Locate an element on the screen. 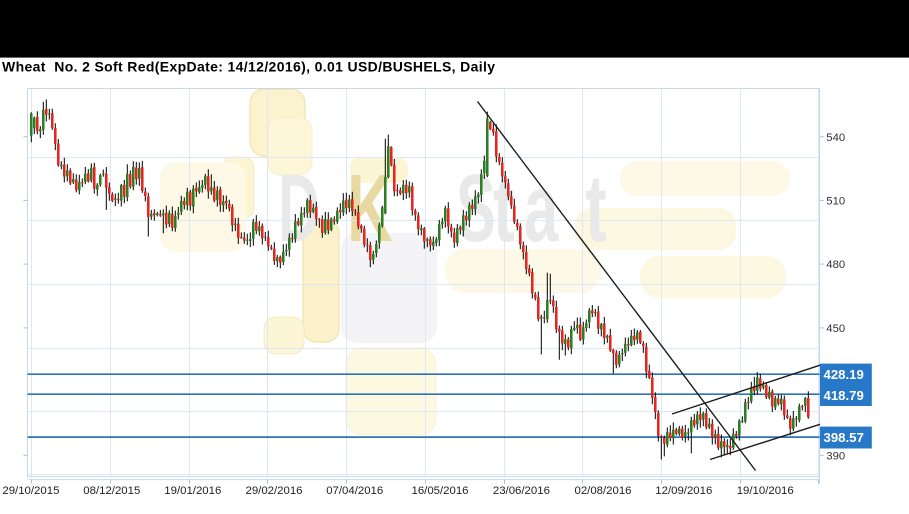  svg-text: a is located at coordinates (541, 208).